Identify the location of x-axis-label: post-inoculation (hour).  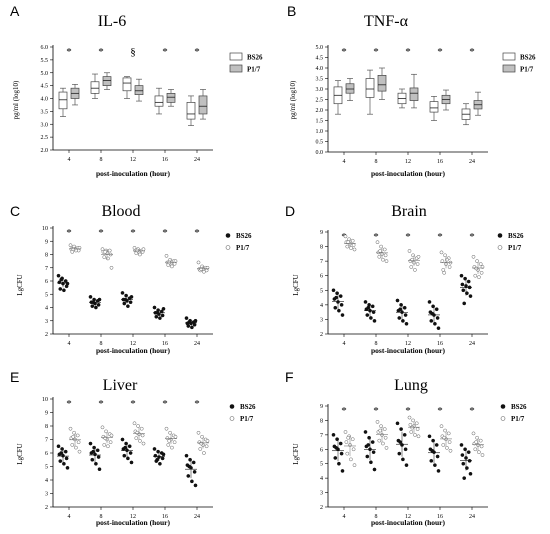
(408, 173).